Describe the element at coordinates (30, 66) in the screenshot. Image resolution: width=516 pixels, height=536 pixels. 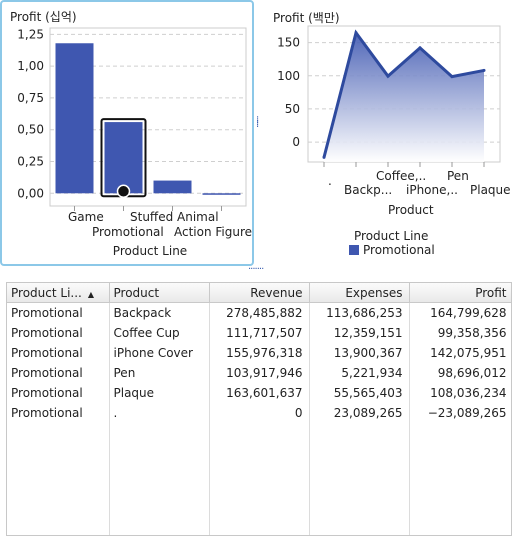
I see `y-tick-label: 1,00` at that location.